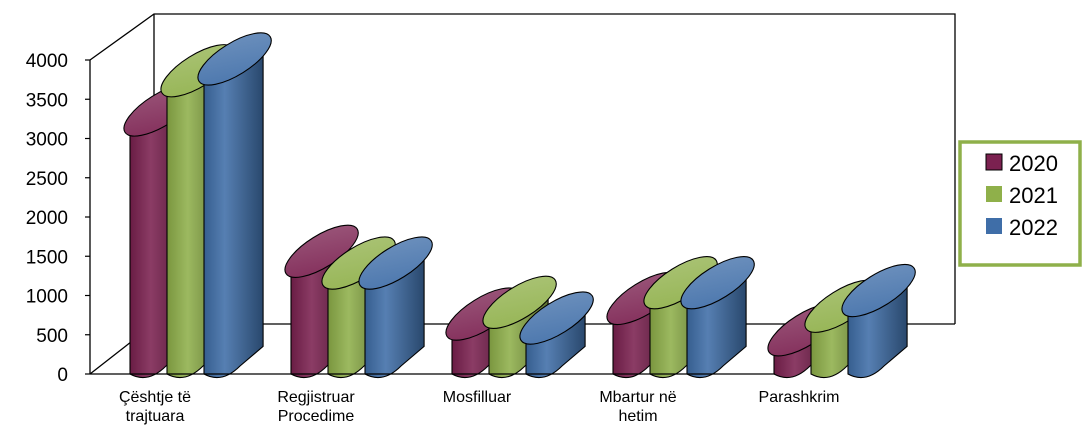 Image resolution: width=1089 pixels, height=430 pixels. I want to click on y-tick-label: 2000, so click(47, 218).